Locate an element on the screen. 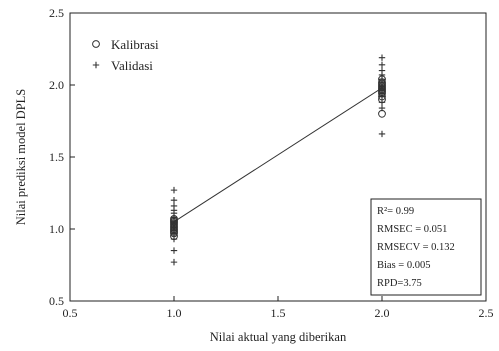 The width and height of the screenshot is (499, 351). x-tick-label: 2.5 is located at coordinates (486, 313).